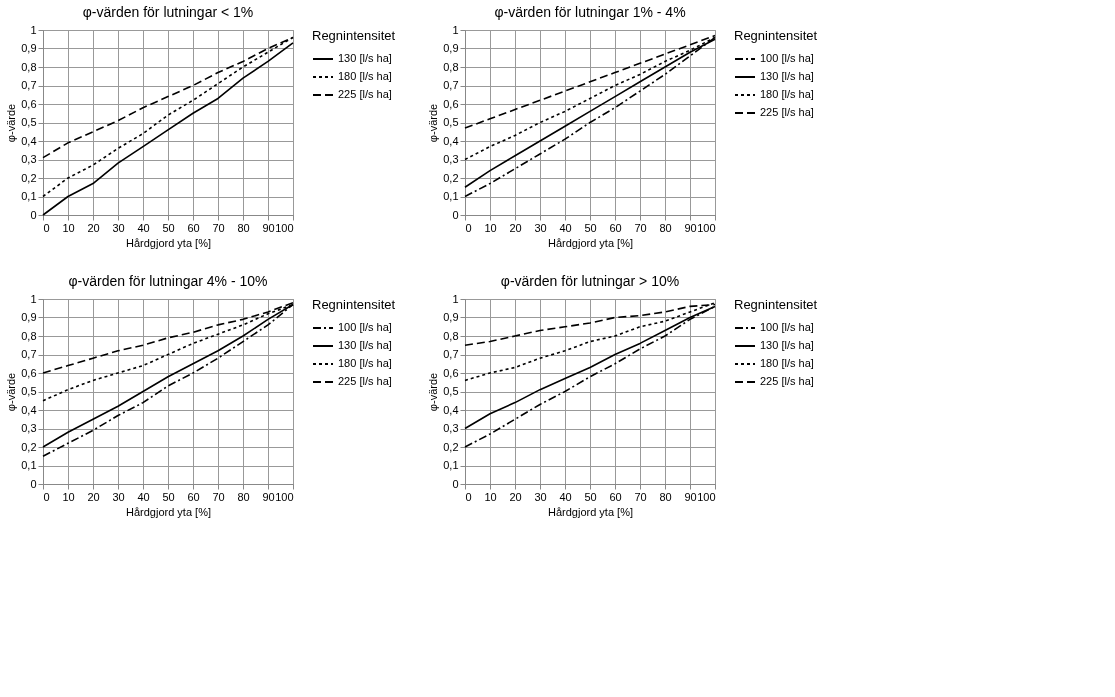 The width and height of the screenshot is (1115, 697). What do you see at coordinates (168, 281) in the screenshot?
I see `chart-title: φ-värden för lutningar 4% - 10%` at bounding box center [168, 281].